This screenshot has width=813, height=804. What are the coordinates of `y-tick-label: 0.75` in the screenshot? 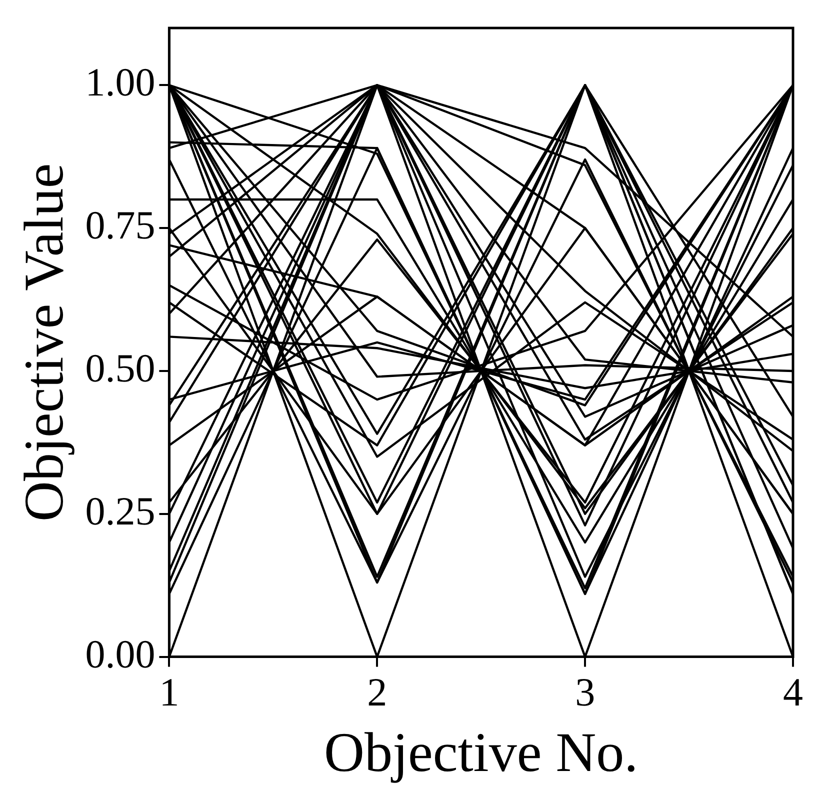 It's located at (120, 225).